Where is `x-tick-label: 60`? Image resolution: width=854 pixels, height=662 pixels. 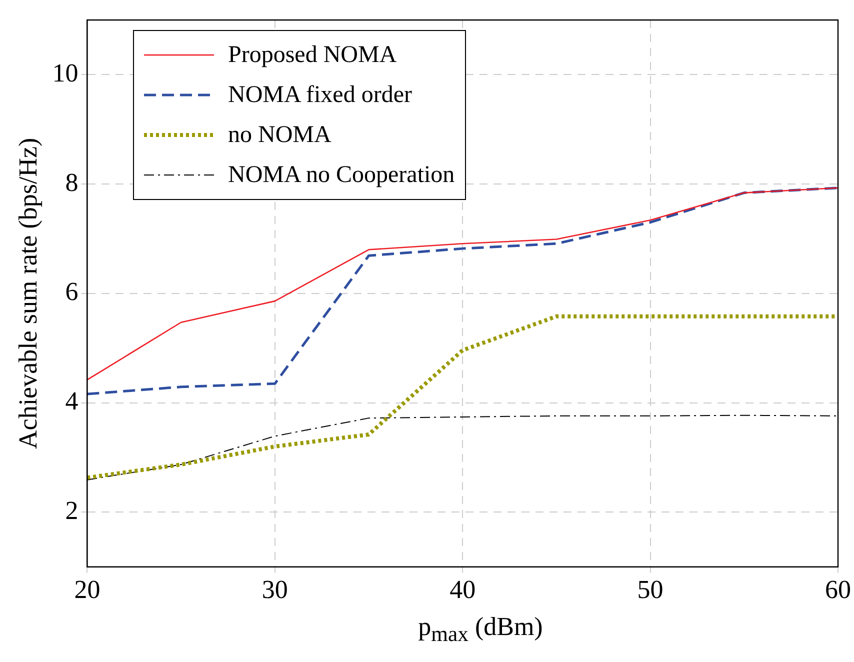 x-tick-label: 60 is located at coordinates (838, 589).